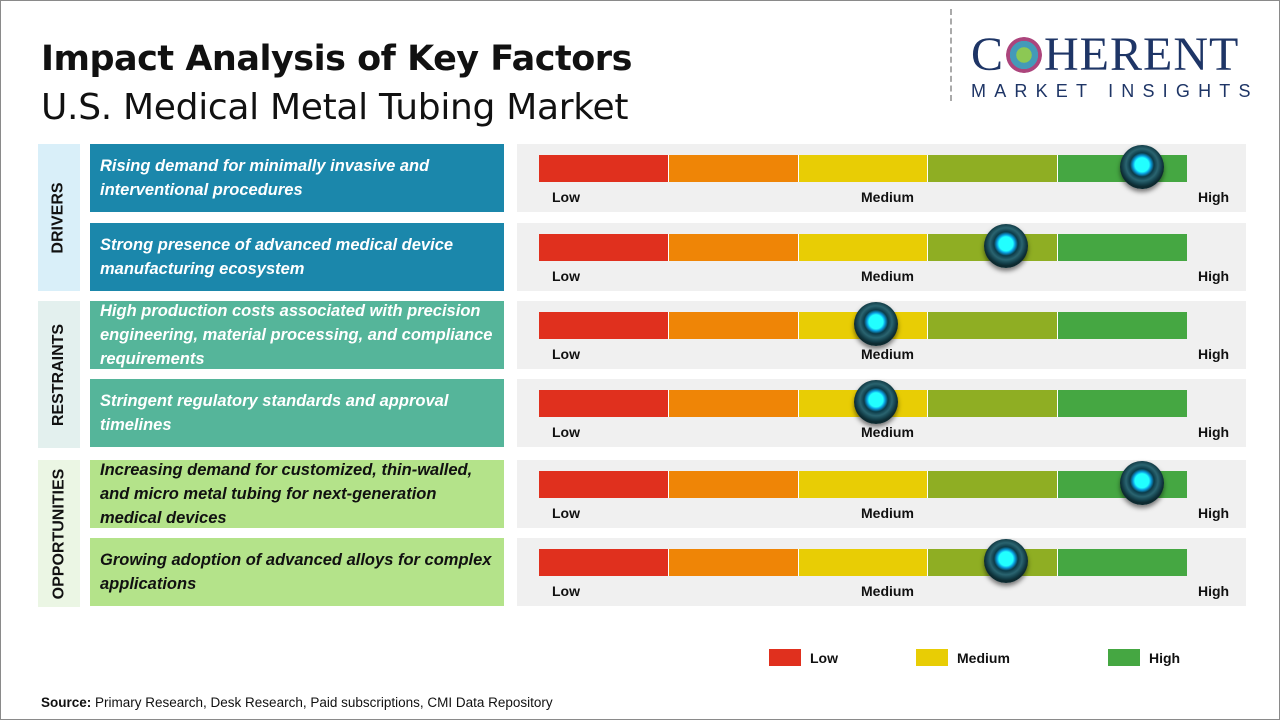 This screenshot has height=720, width=1280. Describe the element at coordinates (59, 374) in the screenshot. I see `group-label-restraints: RESTRAINTS` at that location.